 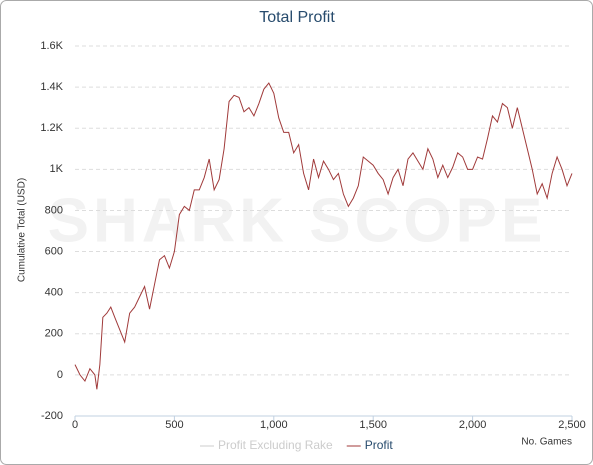 I want to click on y-tick-label: 200, so click(x=54, y=334).